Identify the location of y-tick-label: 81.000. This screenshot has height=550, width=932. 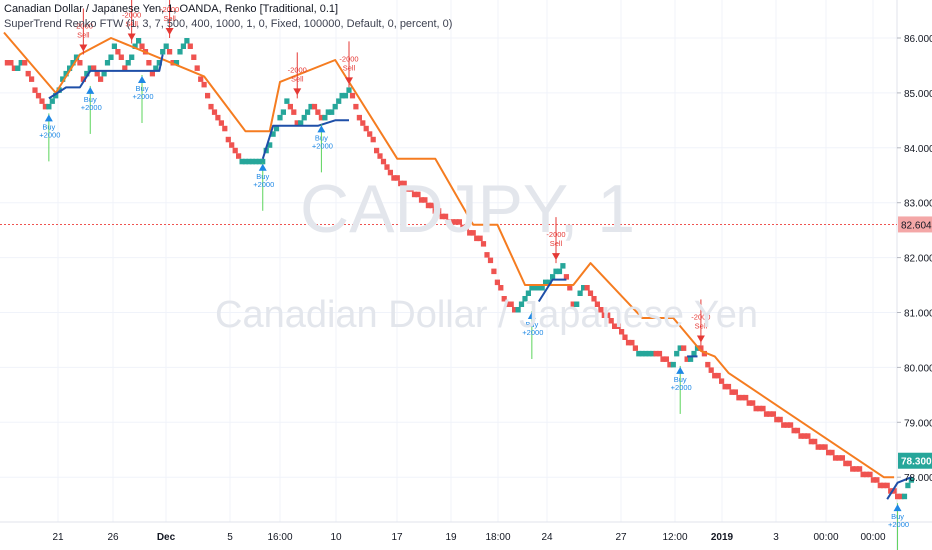
(918, 314).